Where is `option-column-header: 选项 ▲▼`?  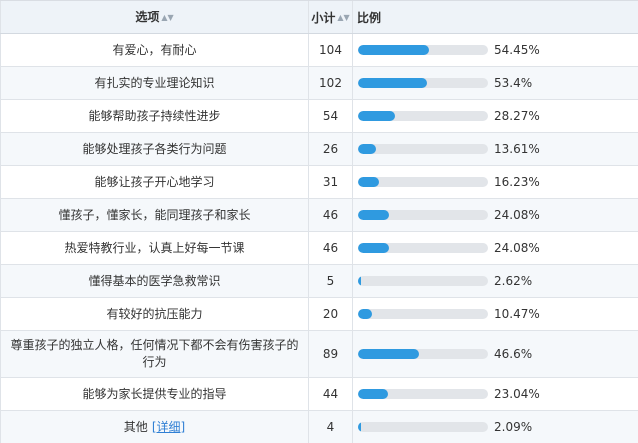 option-column-header: 选项 ▲▼ is located at coordinates (154, 17).